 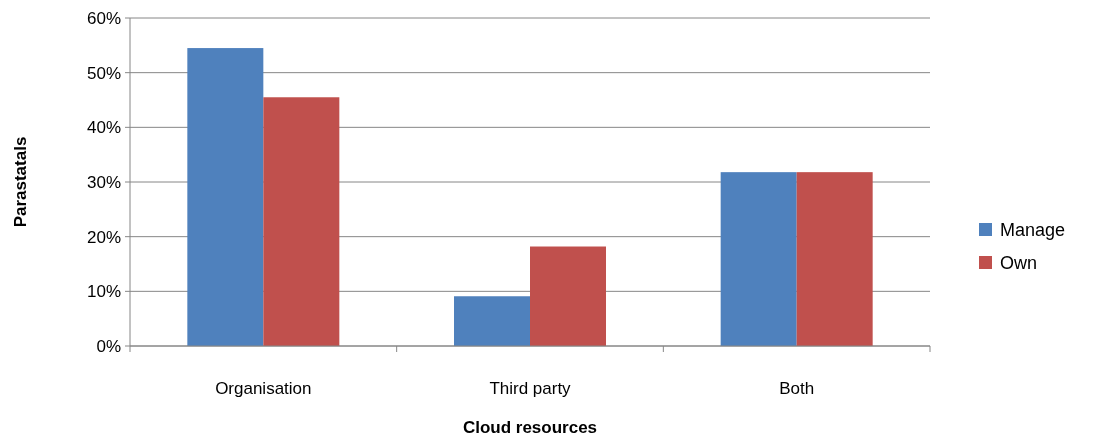 I want to click on y-tick-label: 10%, so click(x=103, y=292).